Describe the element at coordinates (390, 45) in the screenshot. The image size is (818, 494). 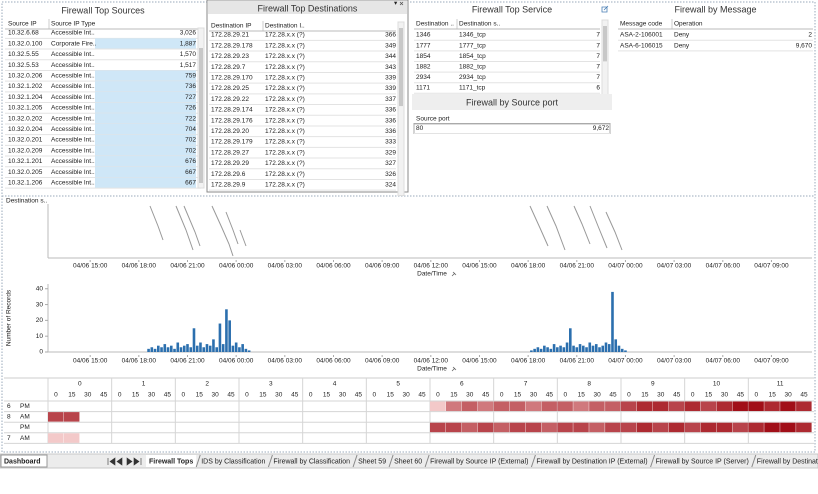
I see `cell-value: 349` at that location.